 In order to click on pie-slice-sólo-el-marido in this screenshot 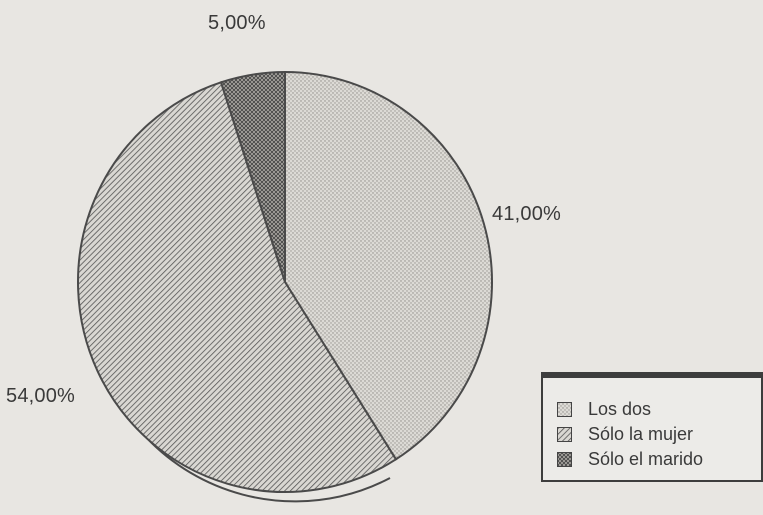, I will do `click(252, 176)`.